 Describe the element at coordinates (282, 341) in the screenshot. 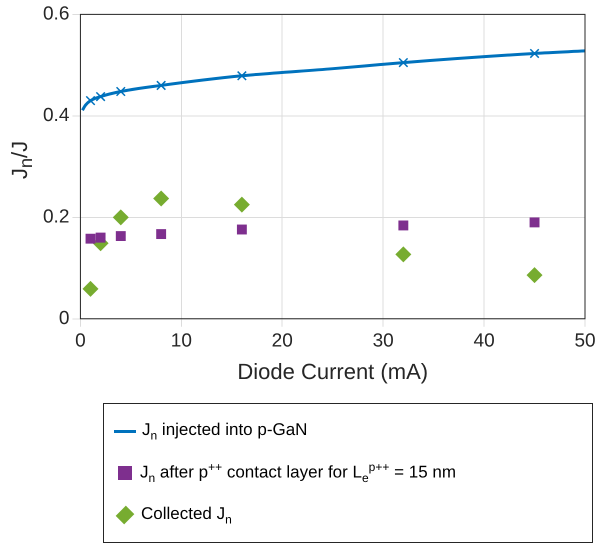

I see `x-tick-label: 20` at that location.